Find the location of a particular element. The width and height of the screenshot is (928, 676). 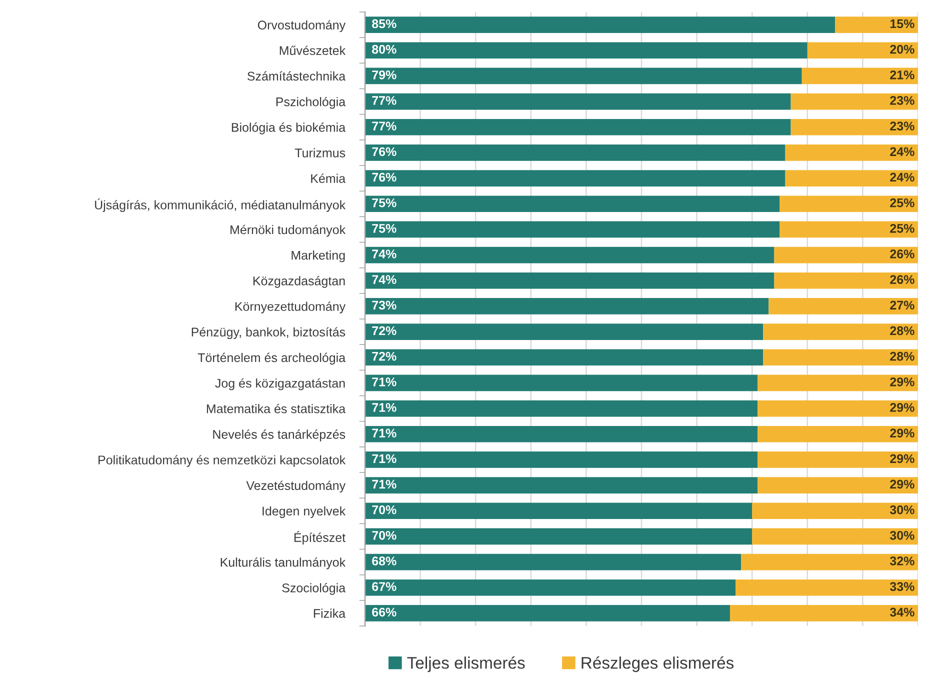

y-tick-label: Közgazdaságtan is located at coordinates (299, 282).